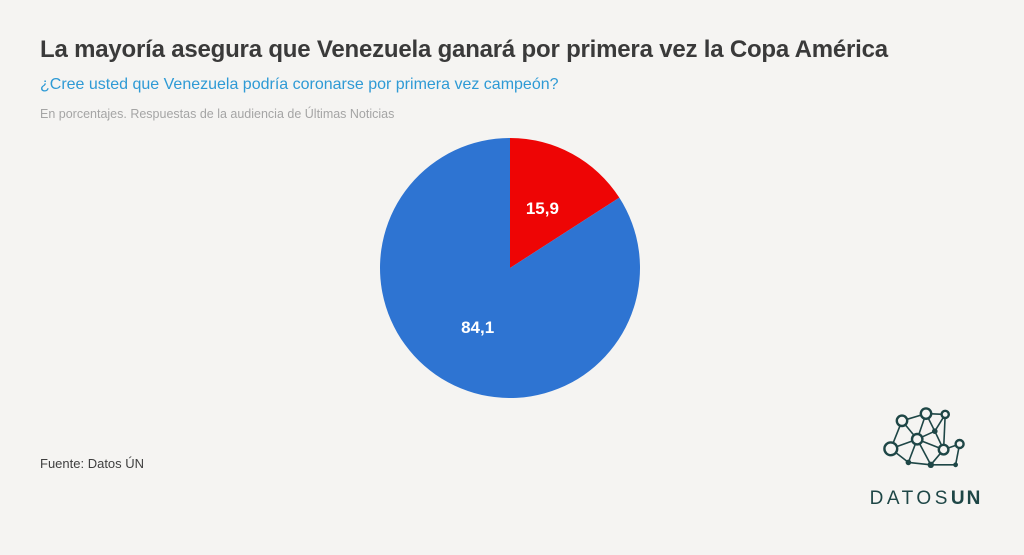 This screenshot has width=1024, height=555. Describe the element at coordinates (910, 498) in the screenshot. I see `logo-text-datos: DATOS` at that location.